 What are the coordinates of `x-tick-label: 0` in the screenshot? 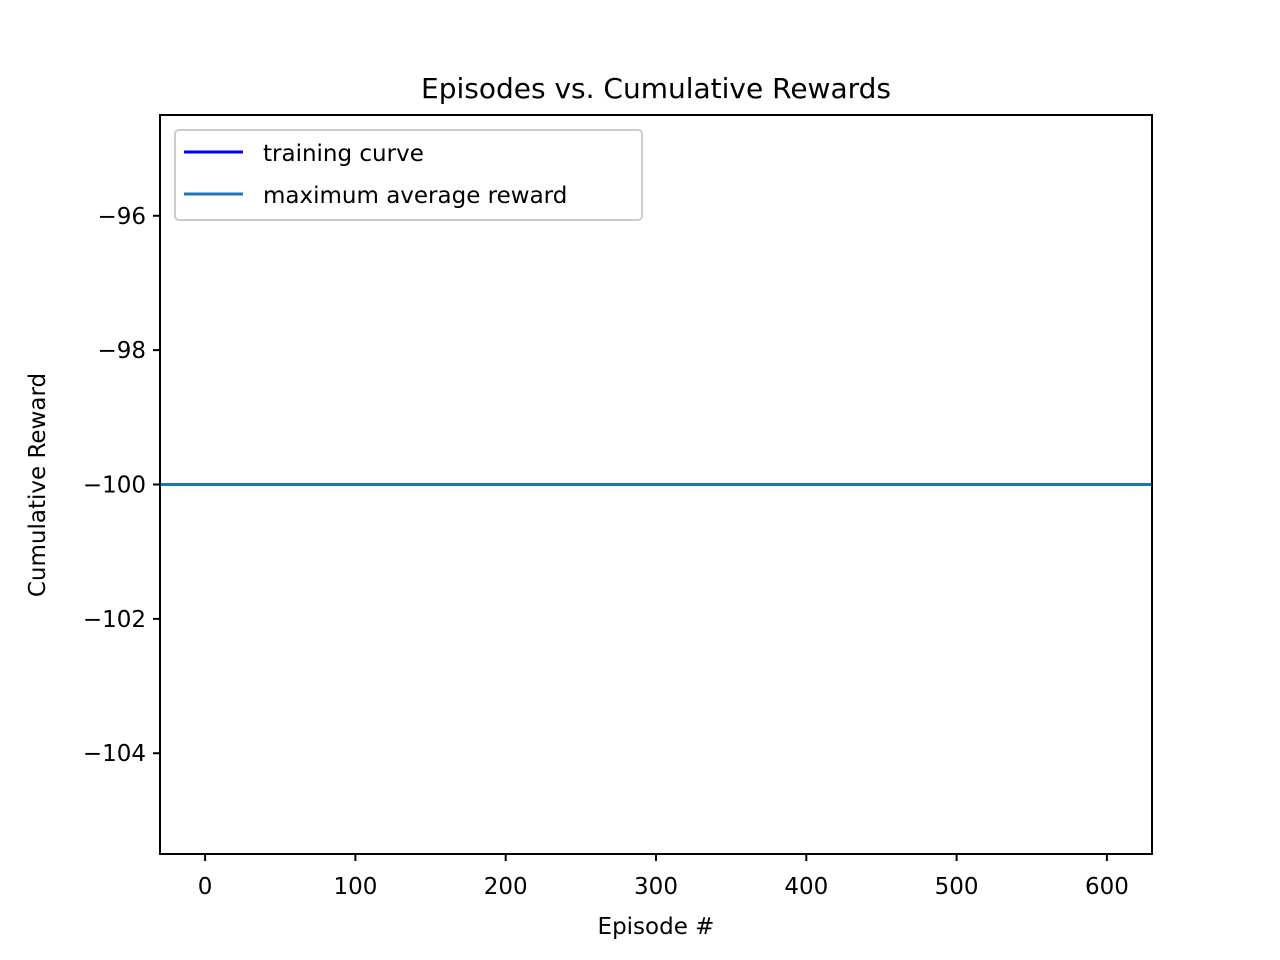 It's located at (205, 887).